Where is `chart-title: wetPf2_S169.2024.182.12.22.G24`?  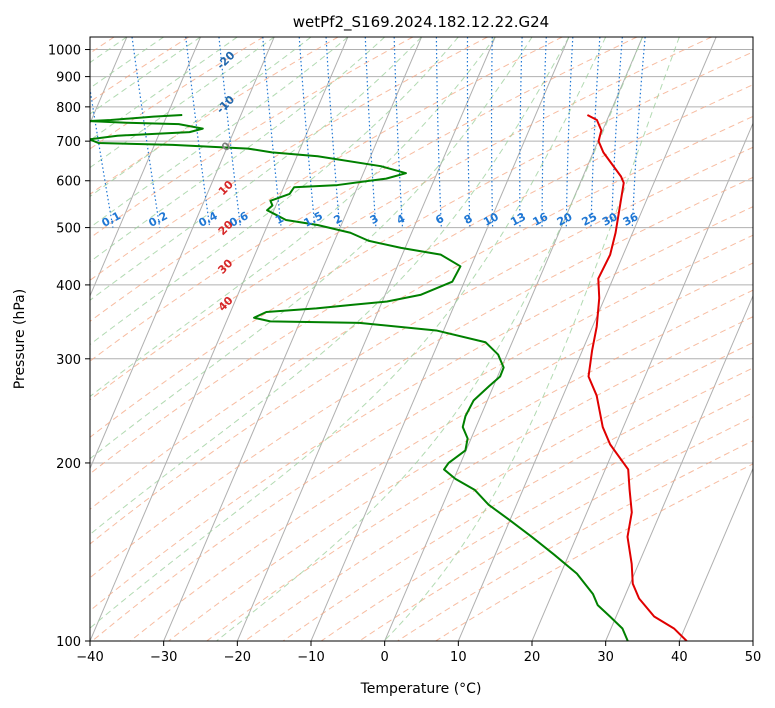 chart-title: wetPf2_S169.2024.182.12.22.G24 is located at coordinates (421, 22).